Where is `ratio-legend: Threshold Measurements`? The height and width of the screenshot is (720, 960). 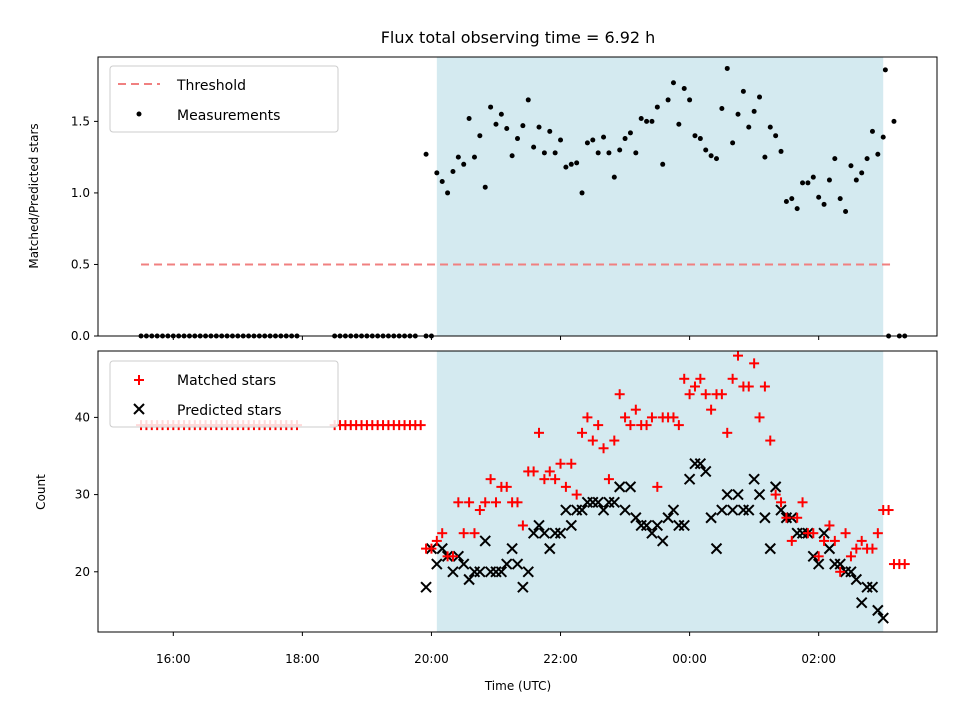 ratio-legend: Threshold Measurements is located at coordinates (224, 99).